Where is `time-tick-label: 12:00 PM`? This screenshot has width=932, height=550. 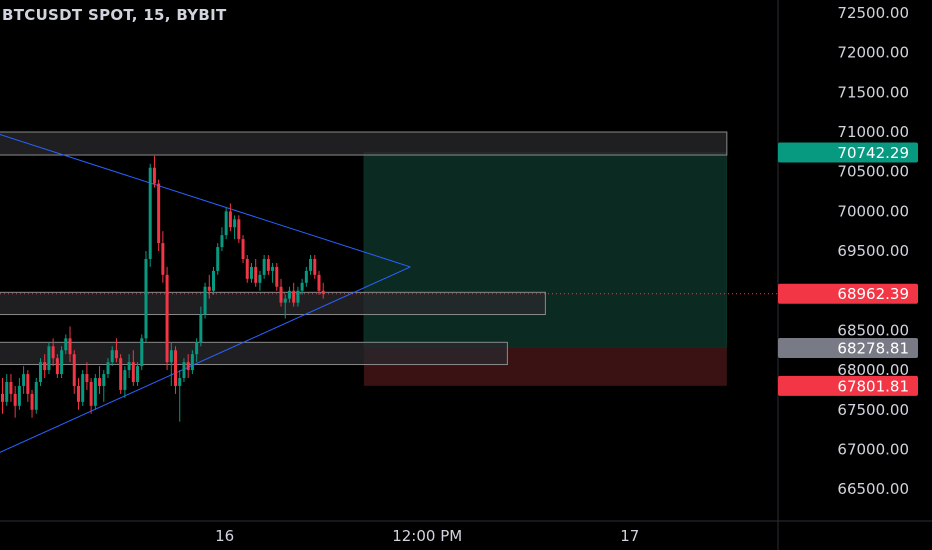 time-tick-label: 12:00 PM is located at coordinates (427, 536).